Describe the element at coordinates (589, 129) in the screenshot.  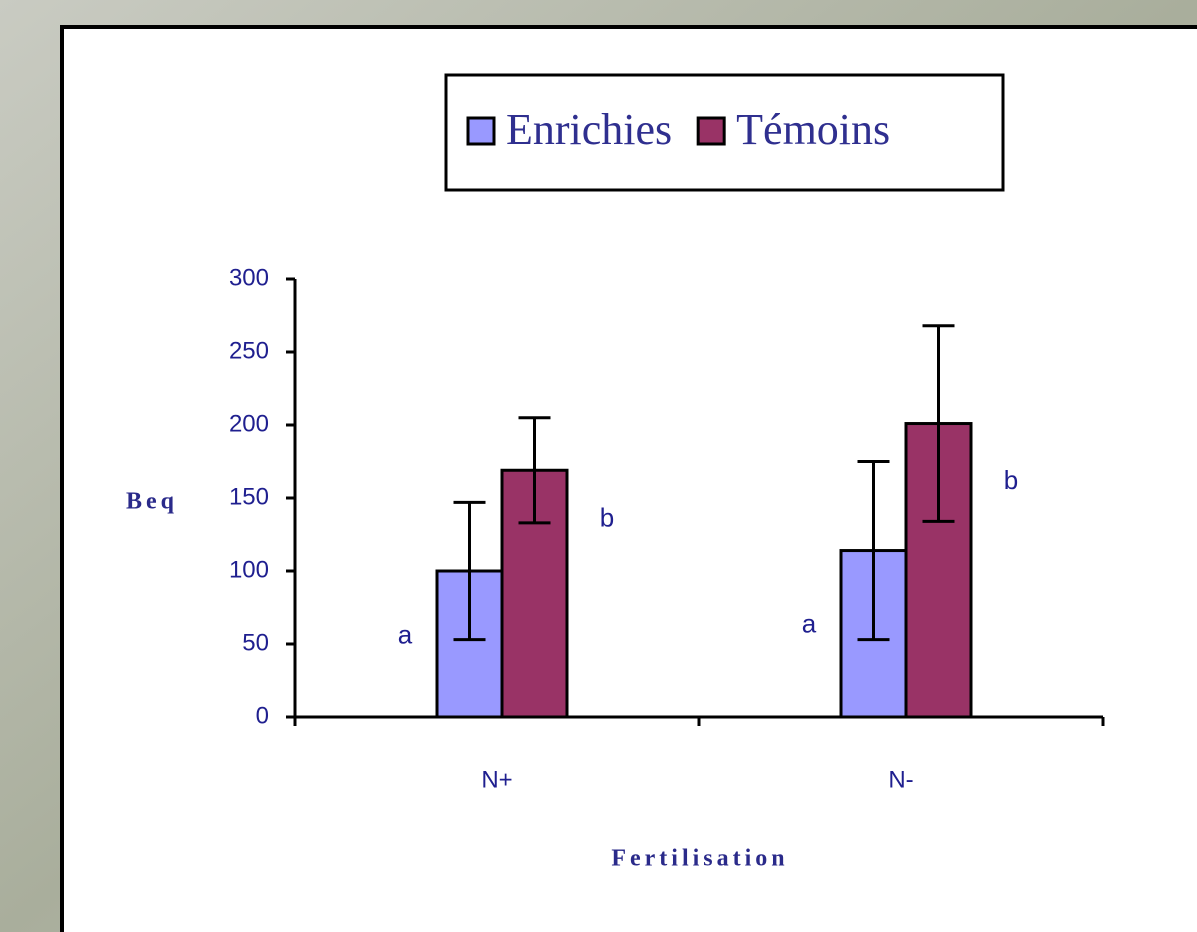
I see `legend-label: Enrichies` at that location.